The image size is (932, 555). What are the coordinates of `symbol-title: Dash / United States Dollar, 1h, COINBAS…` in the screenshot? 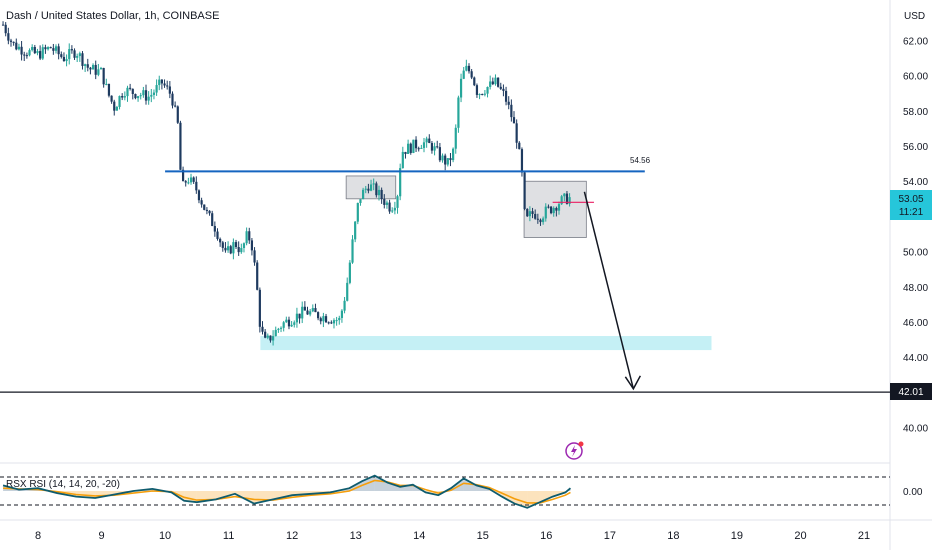 It's located at (112, 16).